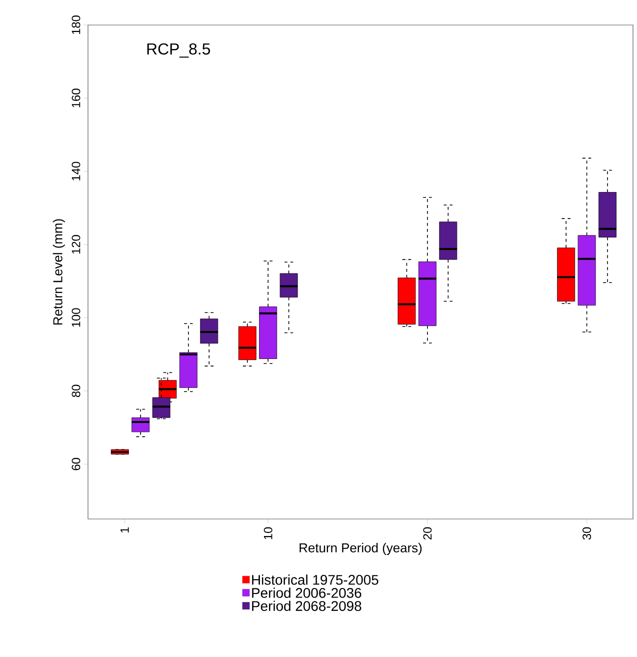 The height and width of the screenshot is (657, 637). What do you see at coordinates (178, 50) in the screenshot?
I see `text: RCP_8.5` at bounding box center [178, 50].